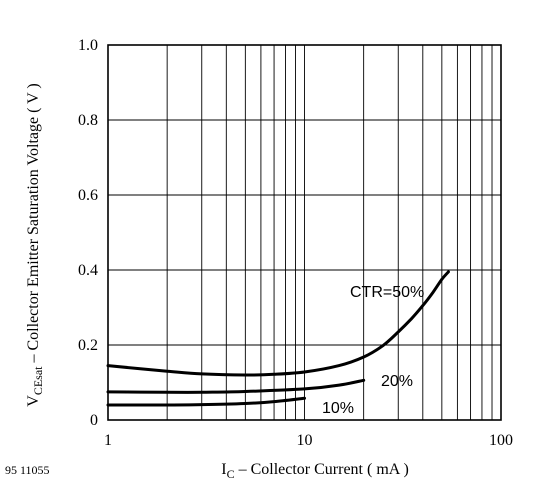 The height and width of the screenshot is (485, 541). What do you see at coordinates (338, 408) in the screenshot?
I see `curve-label-ctr-10: 10%` at bounding box center [338, 408].